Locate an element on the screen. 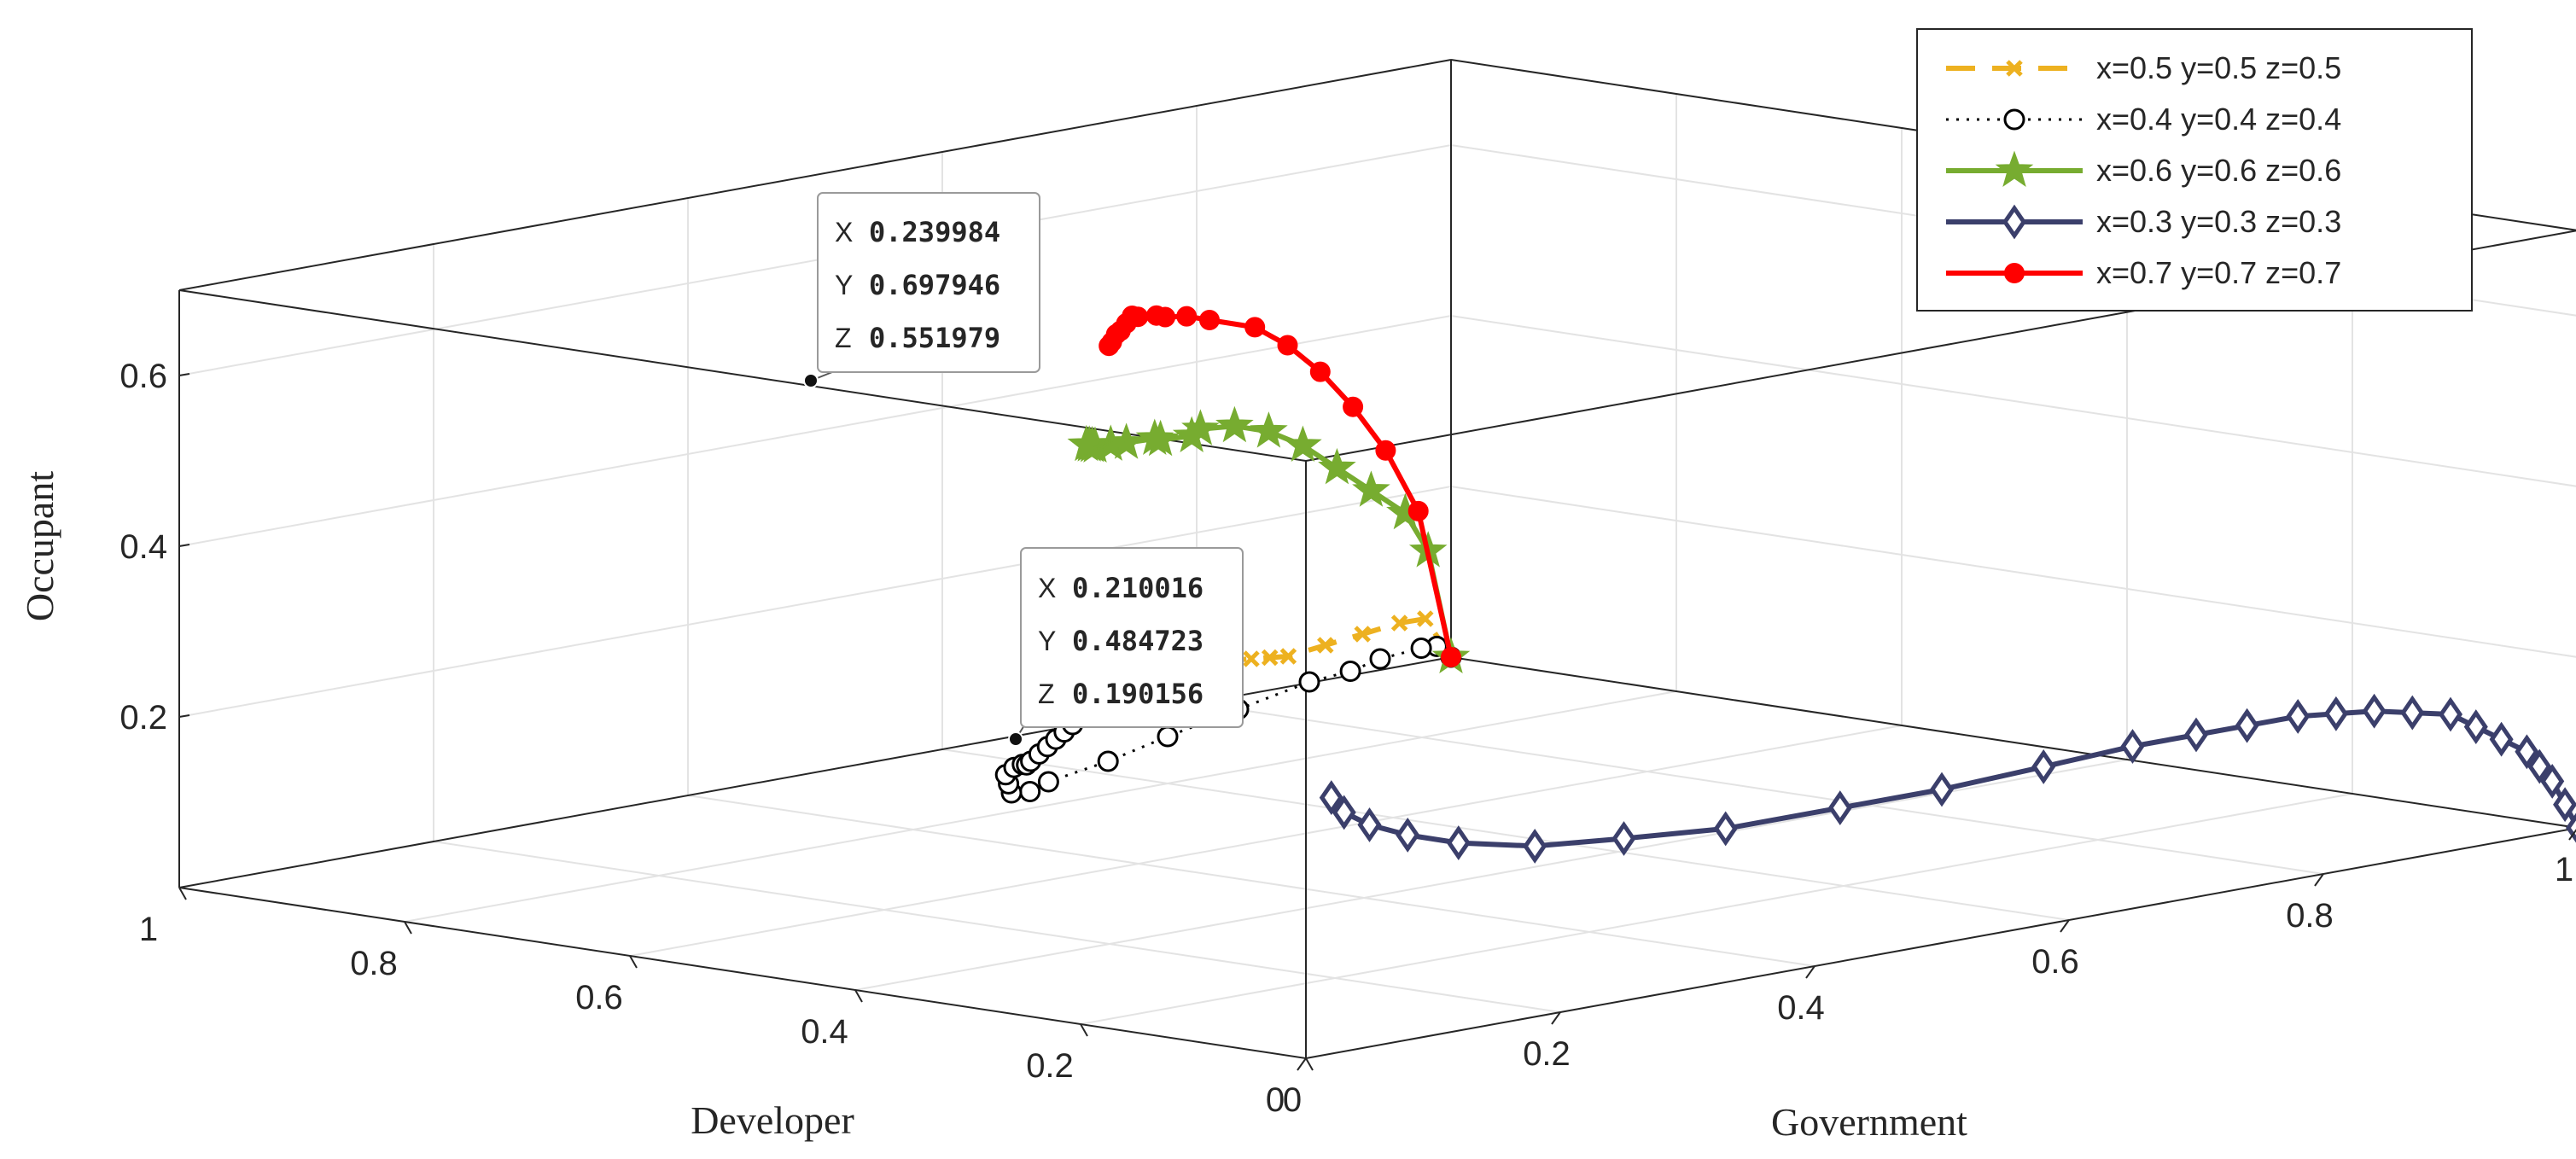 The image size is (2576, 1159). y-tick-label: 0.2 is located at coordinates (1050, 1066).